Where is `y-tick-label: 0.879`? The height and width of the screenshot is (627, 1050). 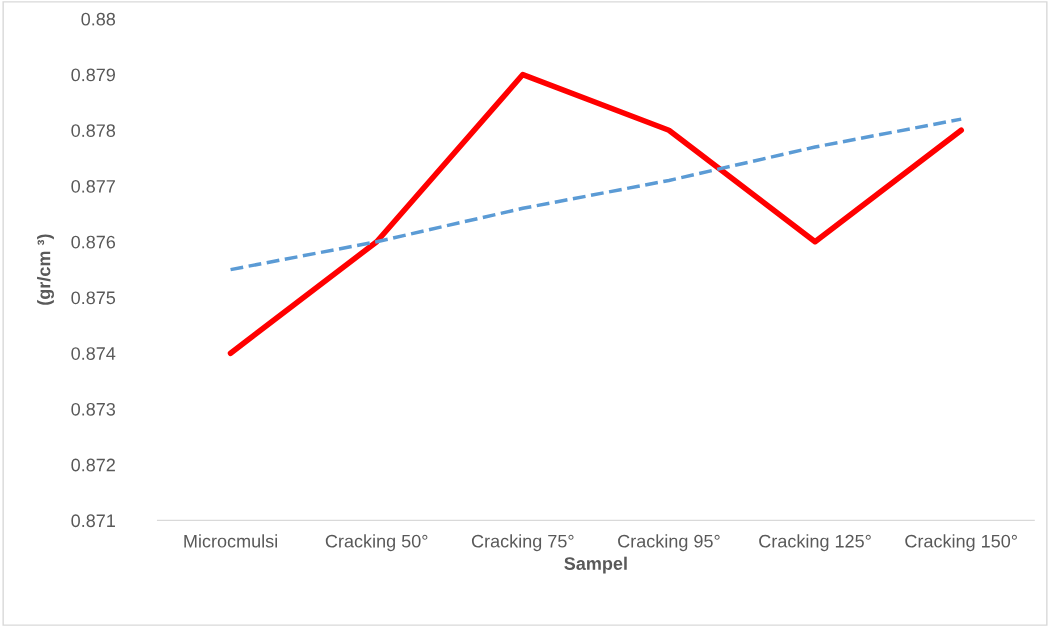 y-tick-label: 0.879 is located at coordinates (93, 75).